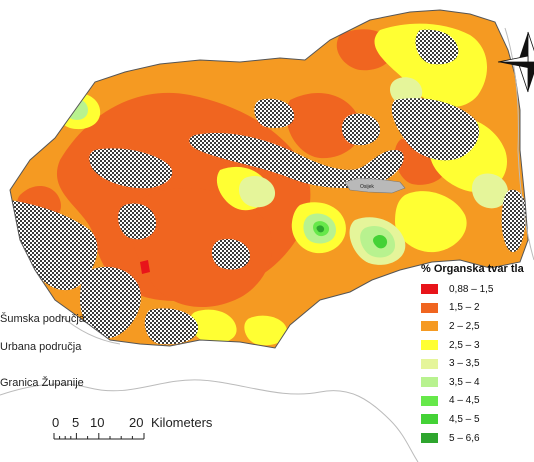  What do you see at coordinates (464, 326) in the screenshot?
I see `legend-label: 2 – 2,5` at bounding box center [464, 326].